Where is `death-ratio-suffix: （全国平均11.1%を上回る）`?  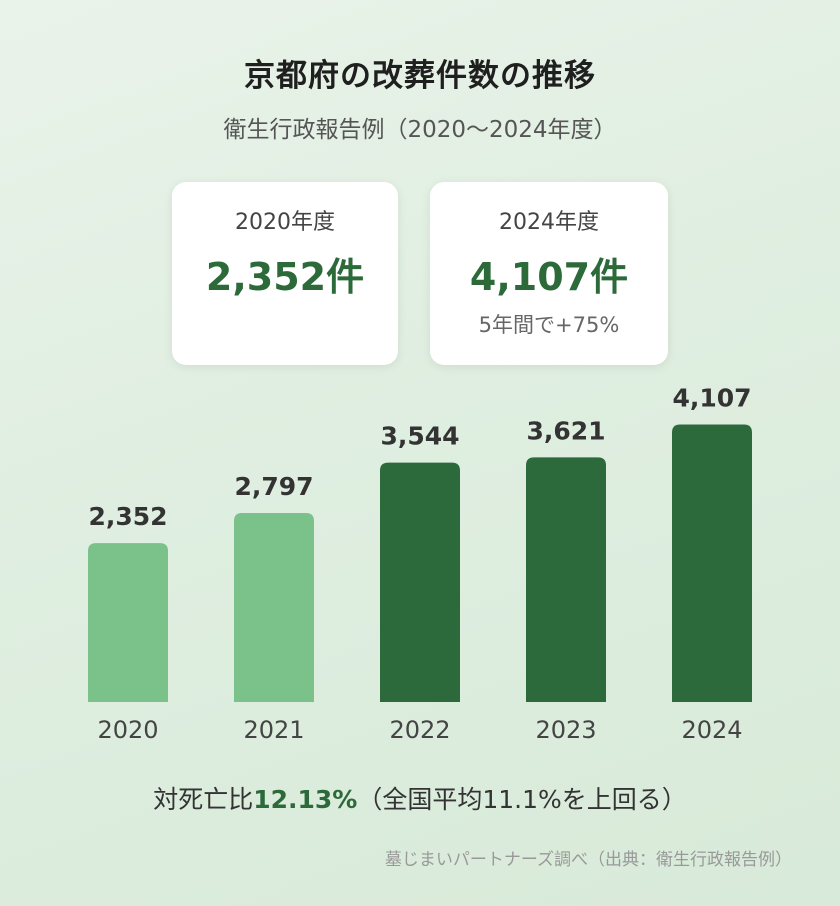
death-ratio-suffix: （全国平均11.1%を上回る） is located at coordinates (522, 799).